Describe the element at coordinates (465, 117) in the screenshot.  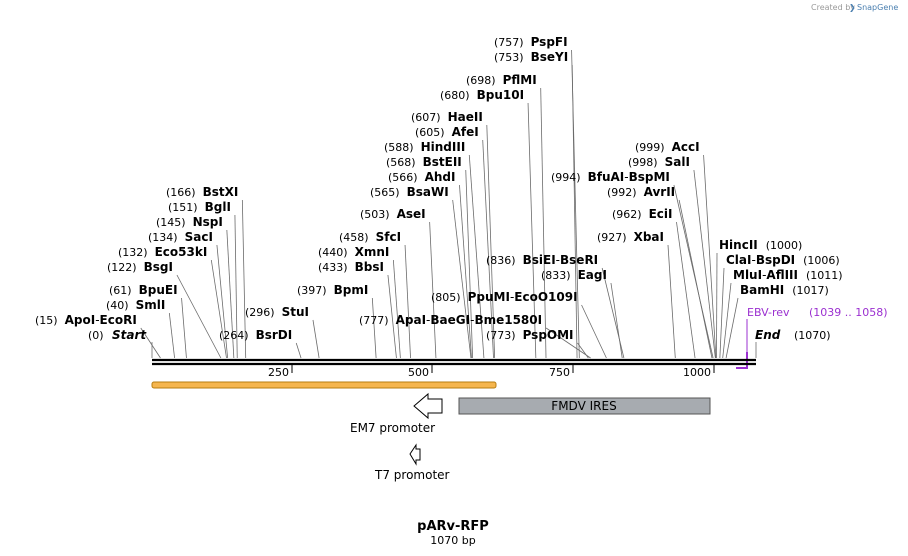
I see `enzyme-name: HaeII` at that location.